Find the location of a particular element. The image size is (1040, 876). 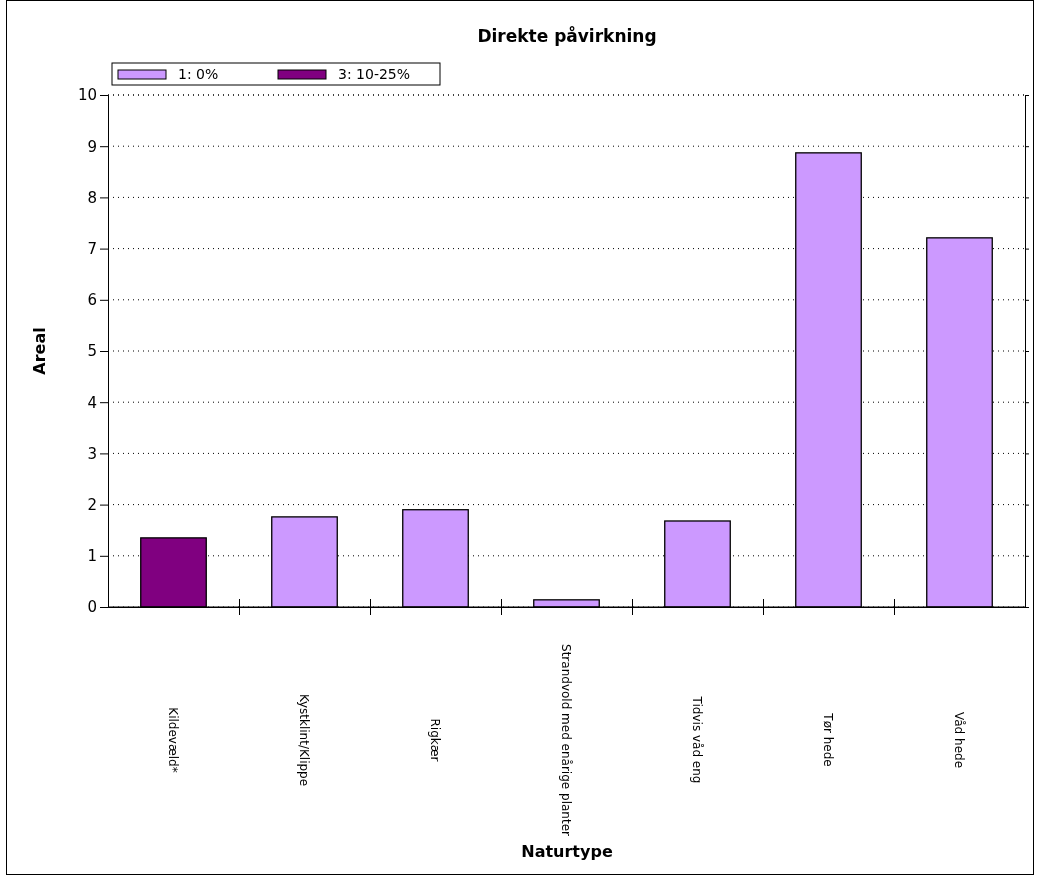

x-tick-label: Tidvis våd eng is located at coordinates (696, 739).